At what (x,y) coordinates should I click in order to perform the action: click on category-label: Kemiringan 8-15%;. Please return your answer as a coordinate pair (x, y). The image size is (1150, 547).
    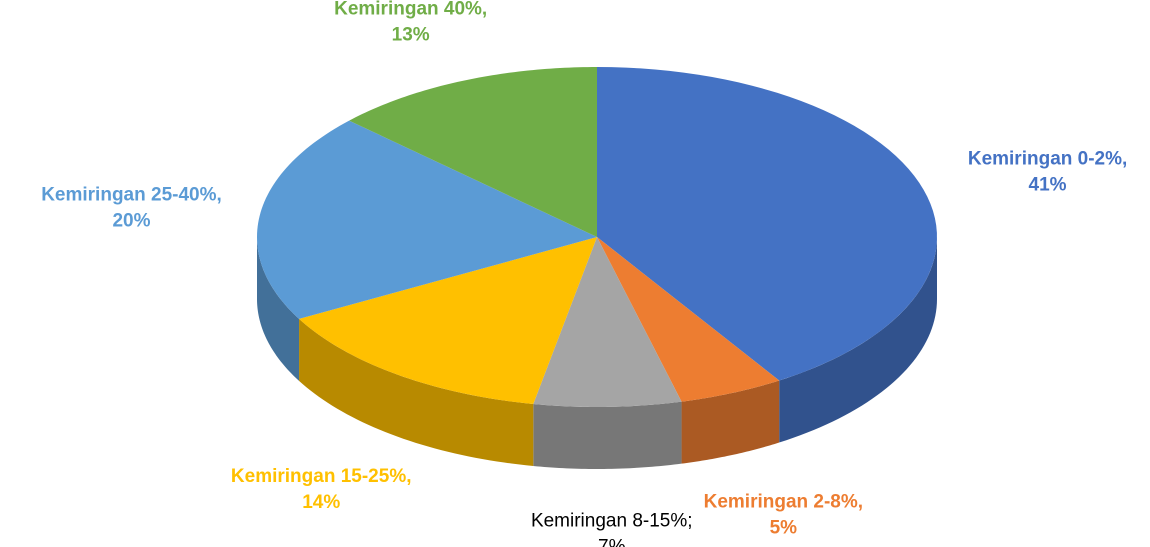
    Looking at the image, I should click on (612, 520).